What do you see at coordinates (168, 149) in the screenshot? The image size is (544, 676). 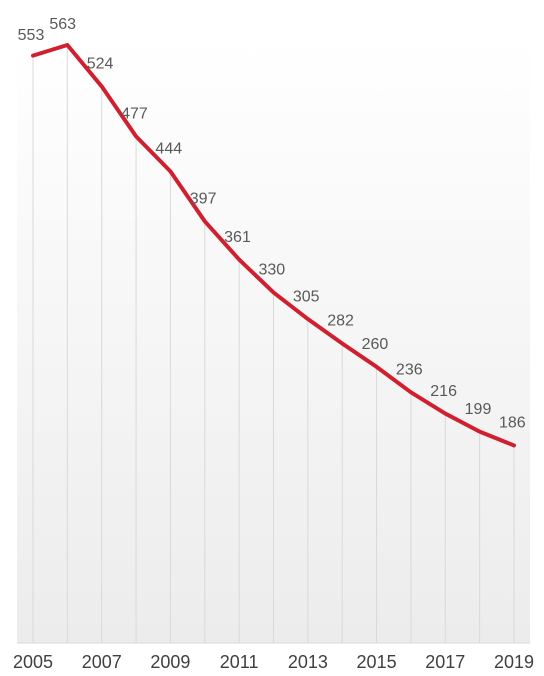 I see `data-label-2009: 444` at bounding box center [168, 149].